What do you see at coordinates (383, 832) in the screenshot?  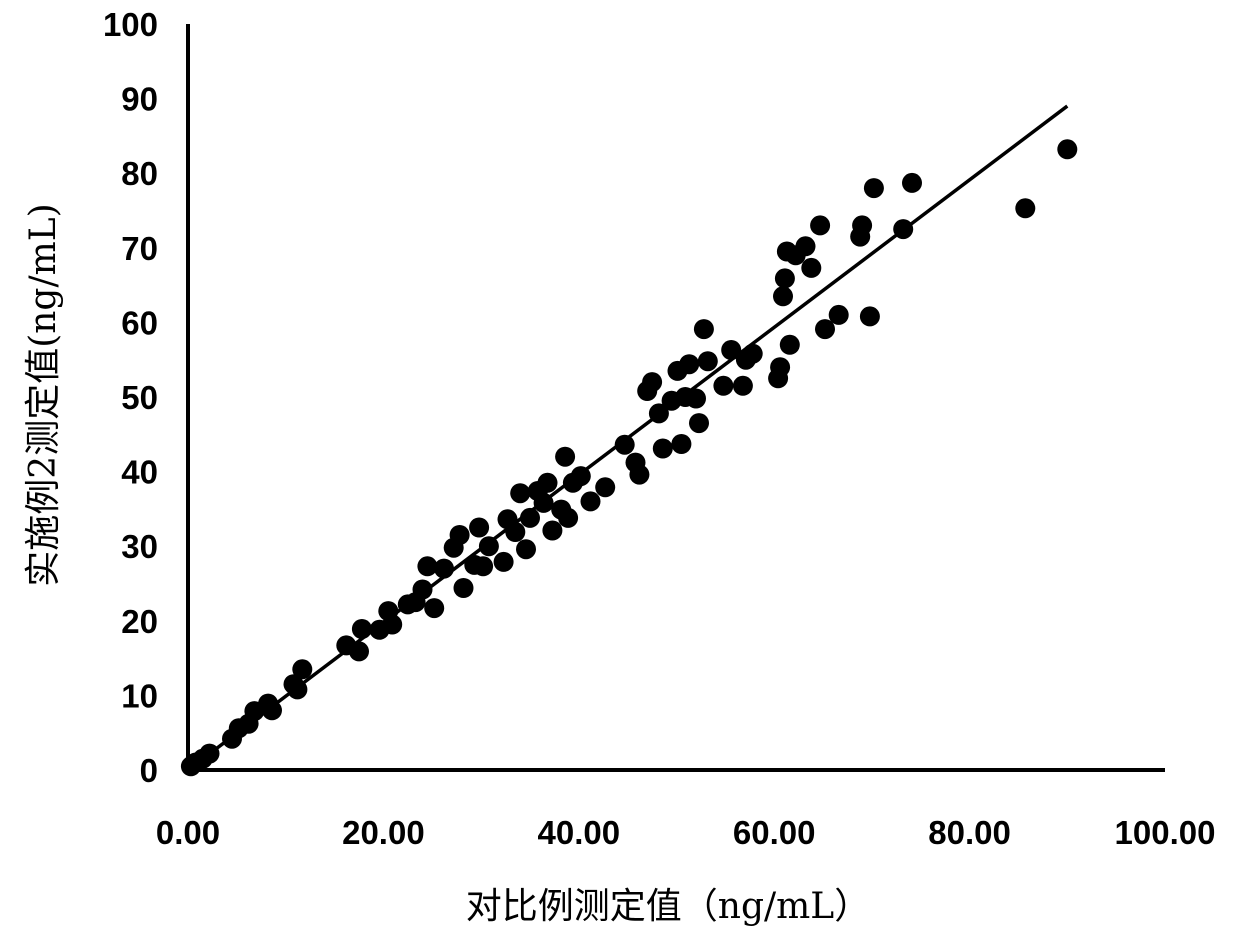 I see `x-tick-label: 20.00` at bounding box center [383, 832].